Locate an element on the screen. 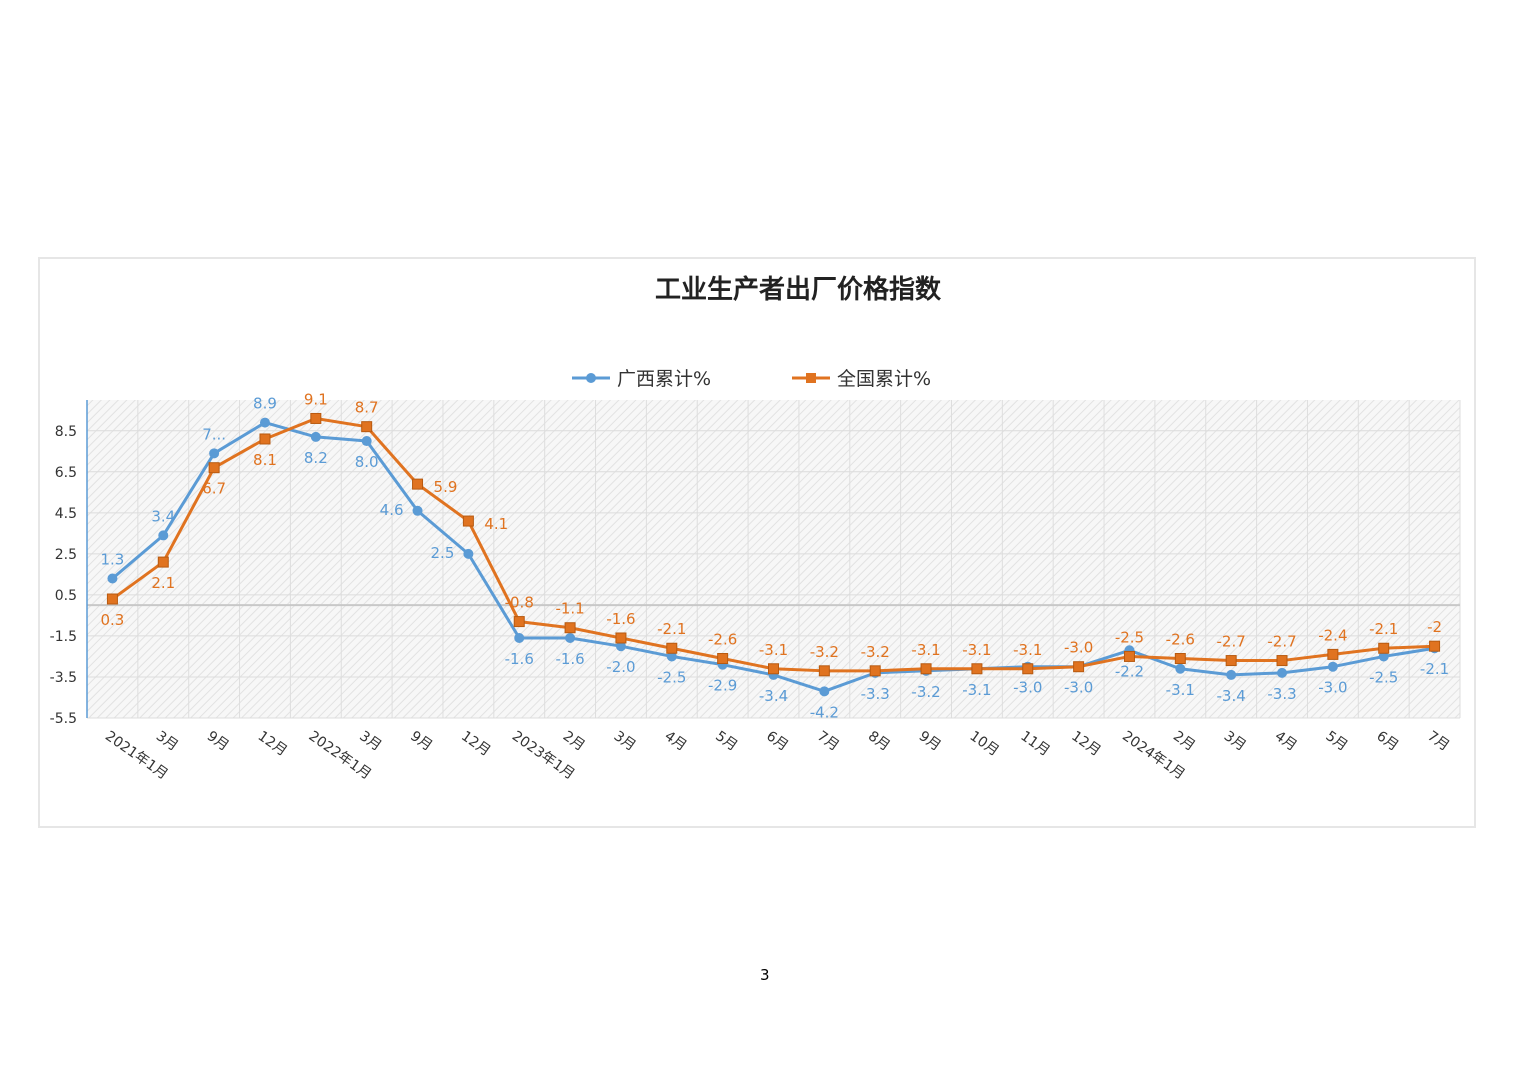 The height and width of the screenshot is (1074, 1520). x-tick-label: 2月 is located at coordinates (574, 741).